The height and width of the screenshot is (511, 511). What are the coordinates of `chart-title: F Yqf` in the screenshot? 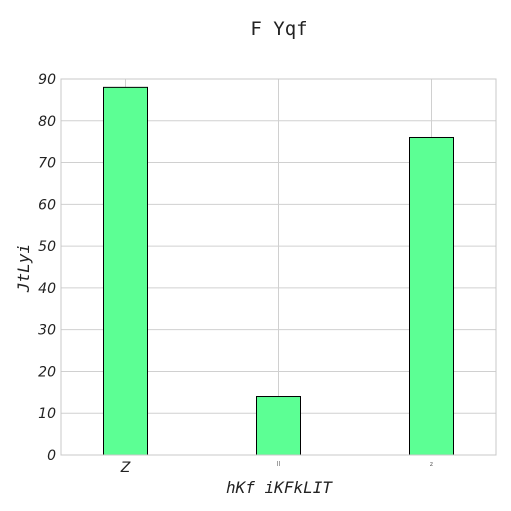 It's located at (278, 29).